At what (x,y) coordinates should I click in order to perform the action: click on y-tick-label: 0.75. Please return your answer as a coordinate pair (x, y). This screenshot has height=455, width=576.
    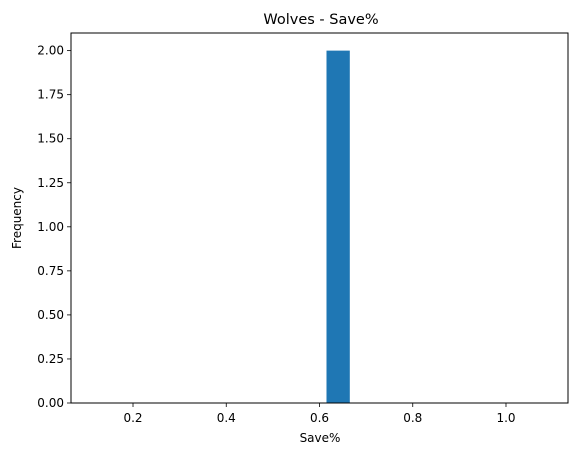
    Looking at the image, I should click on (50, 271).